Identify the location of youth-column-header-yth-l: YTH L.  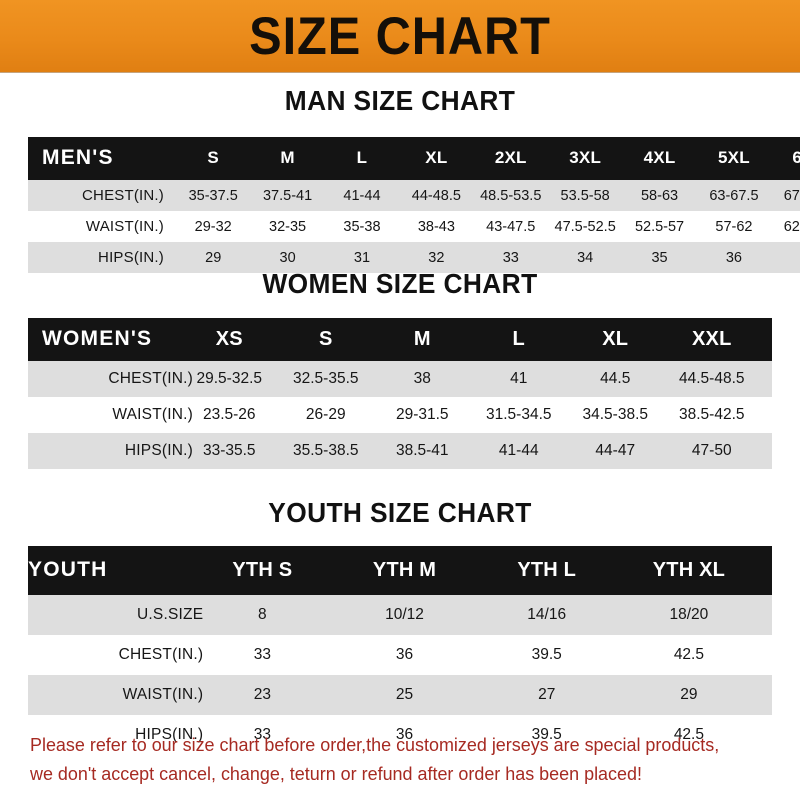
(547, 569).